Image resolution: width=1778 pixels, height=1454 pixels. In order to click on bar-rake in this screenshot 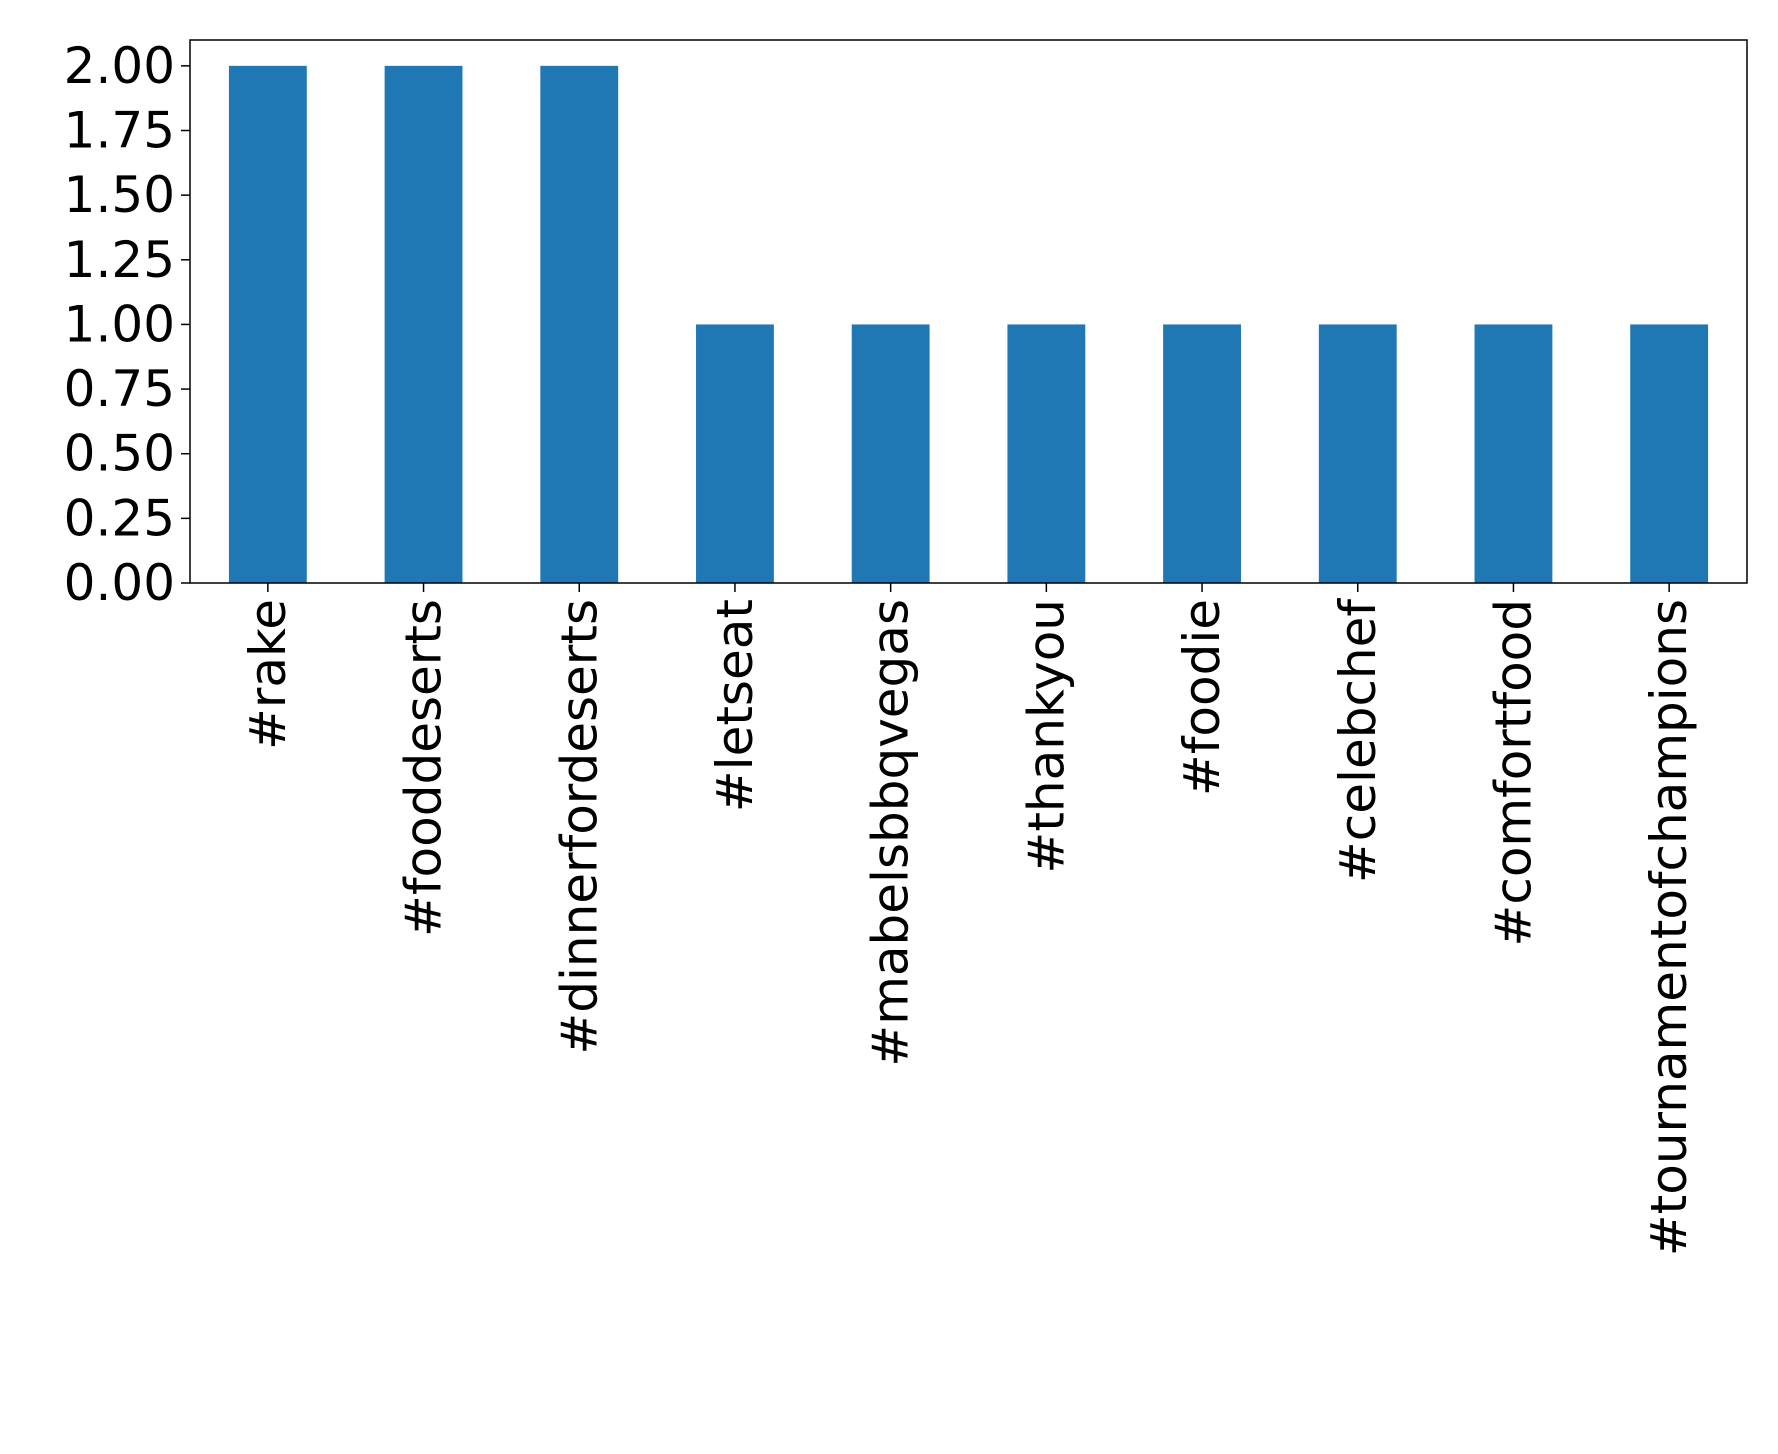, I will do `click(267, 324)`.